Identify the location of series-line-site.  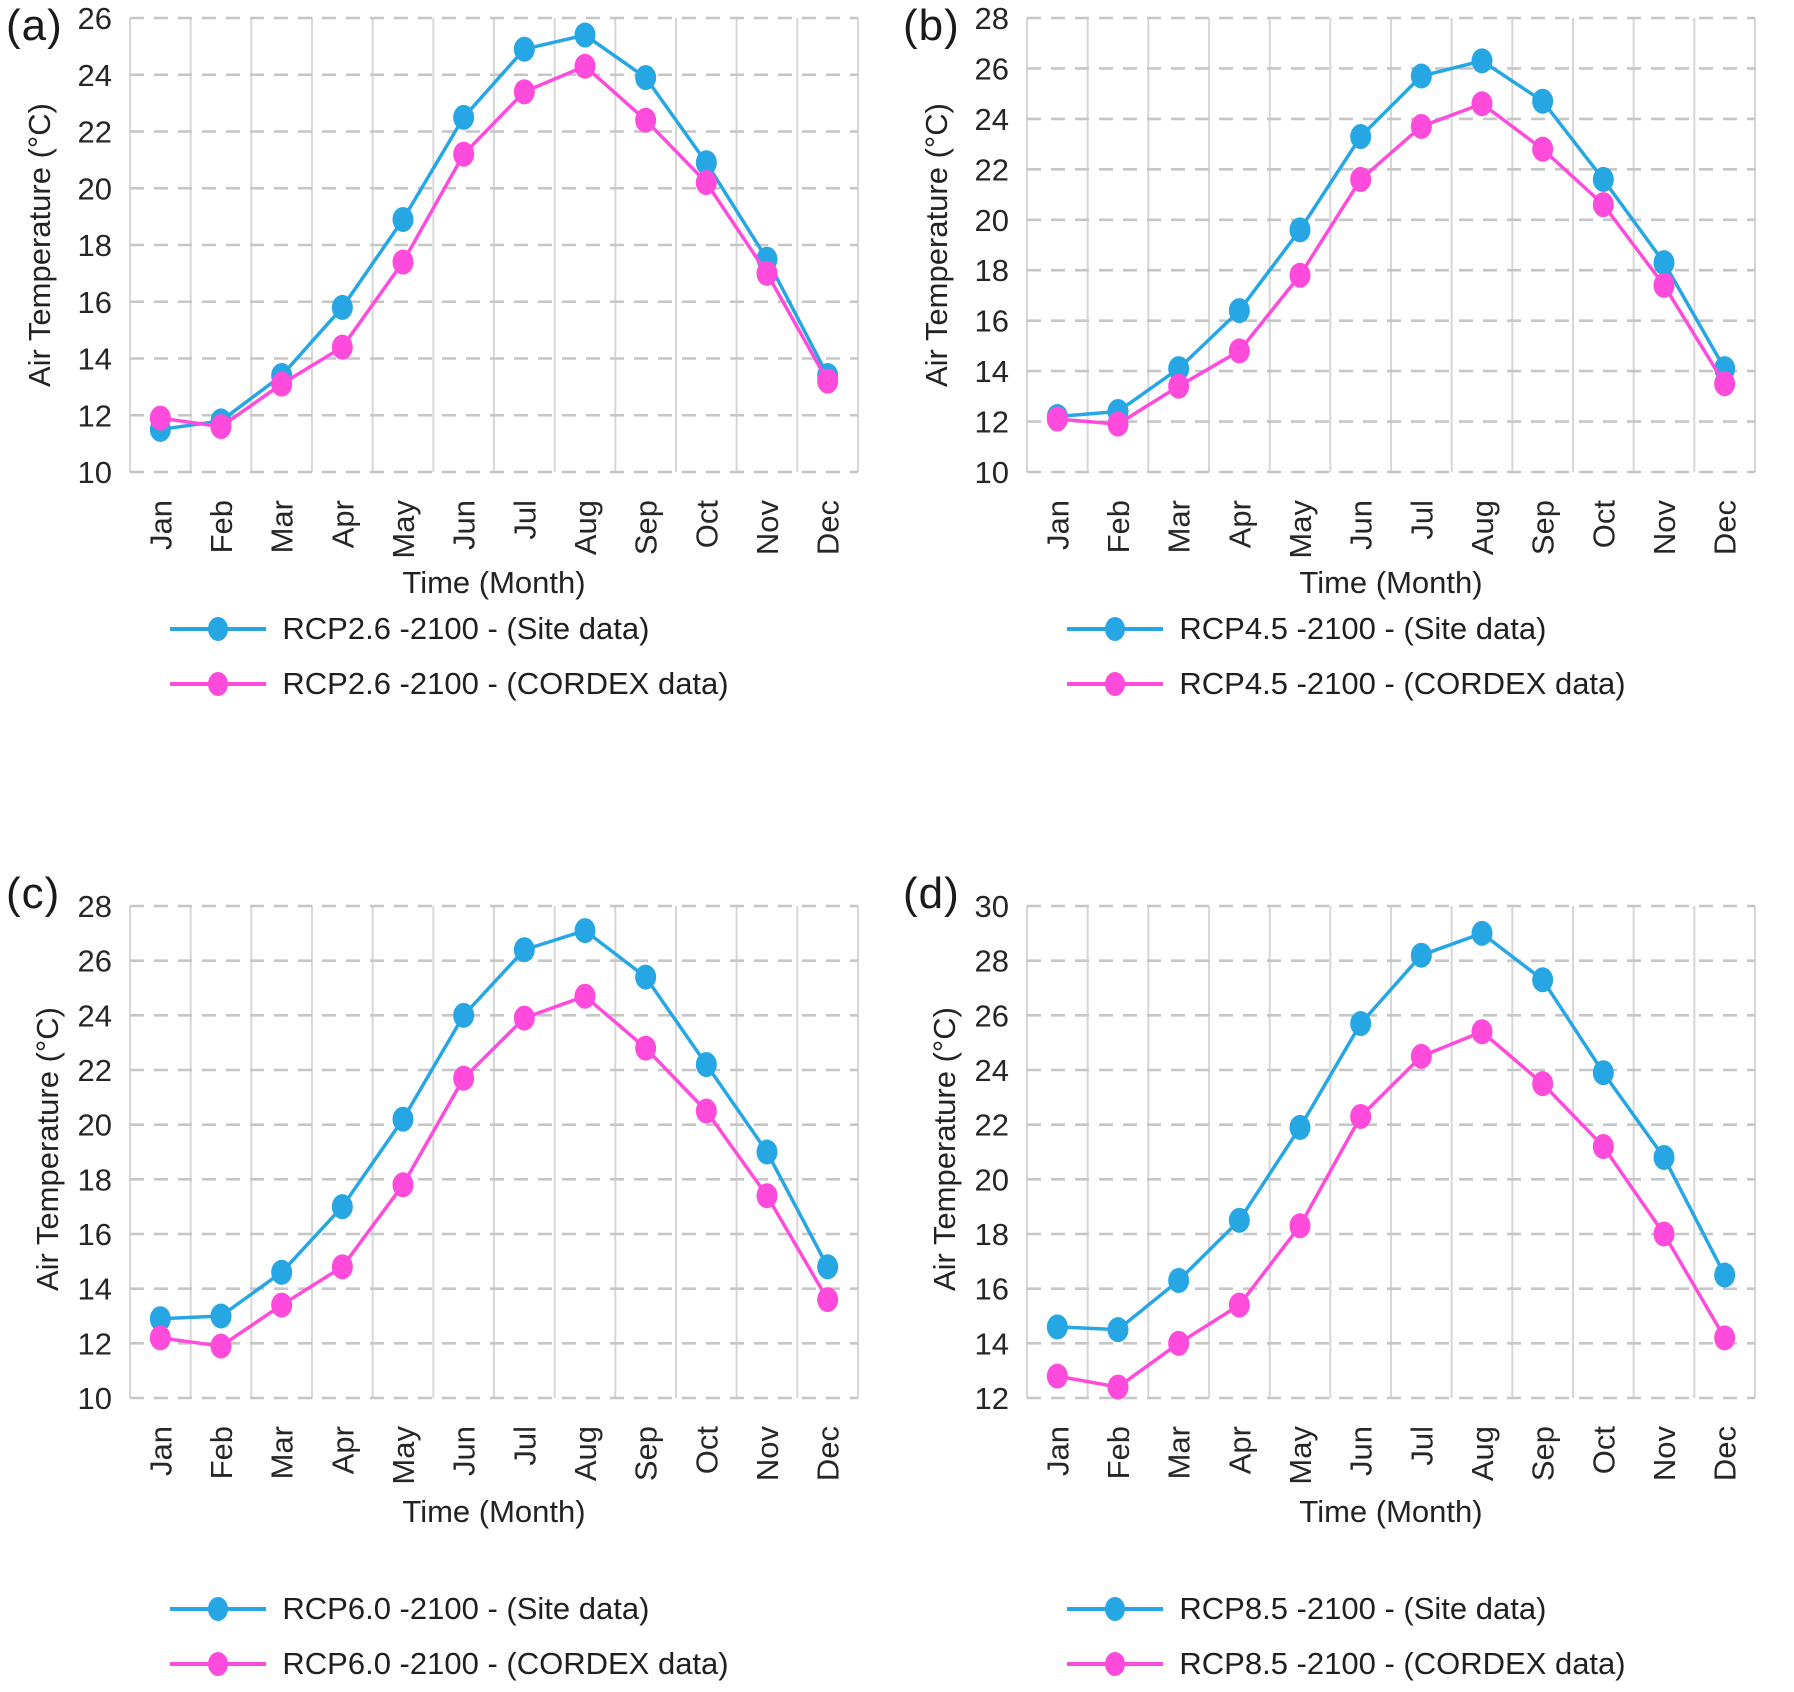
(494, 1124).